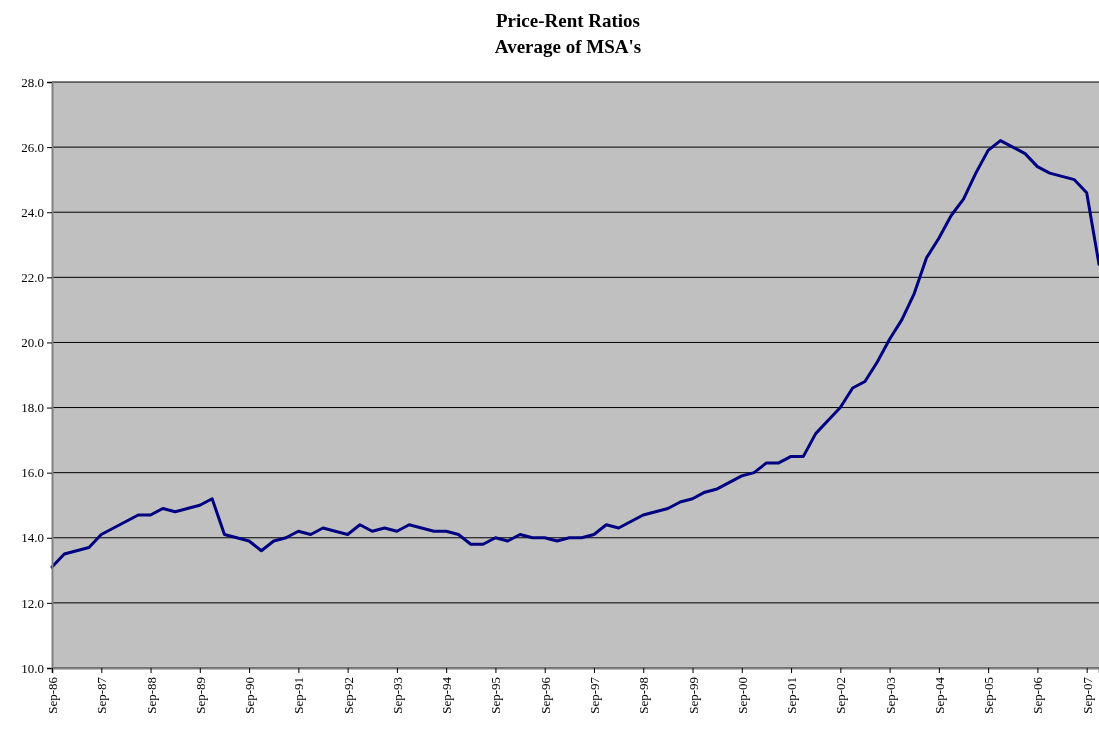 Image resolution: width=1099 pixels, height=730 pixels. I want to click on x-tick-label: Sep-98, so click(644, 695).